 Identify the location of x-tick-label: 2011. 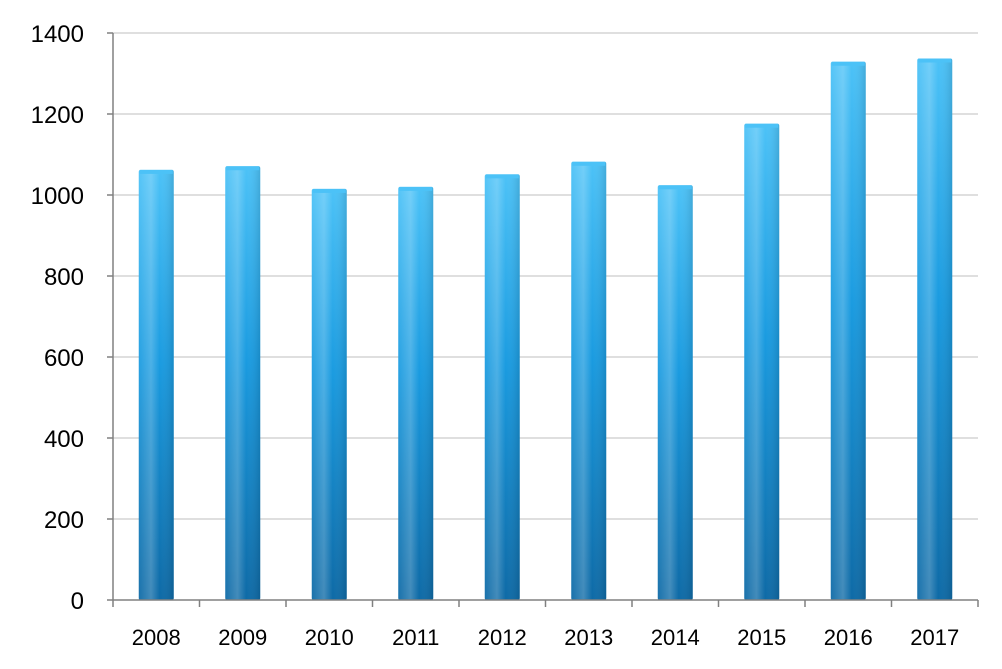
(415, 637).